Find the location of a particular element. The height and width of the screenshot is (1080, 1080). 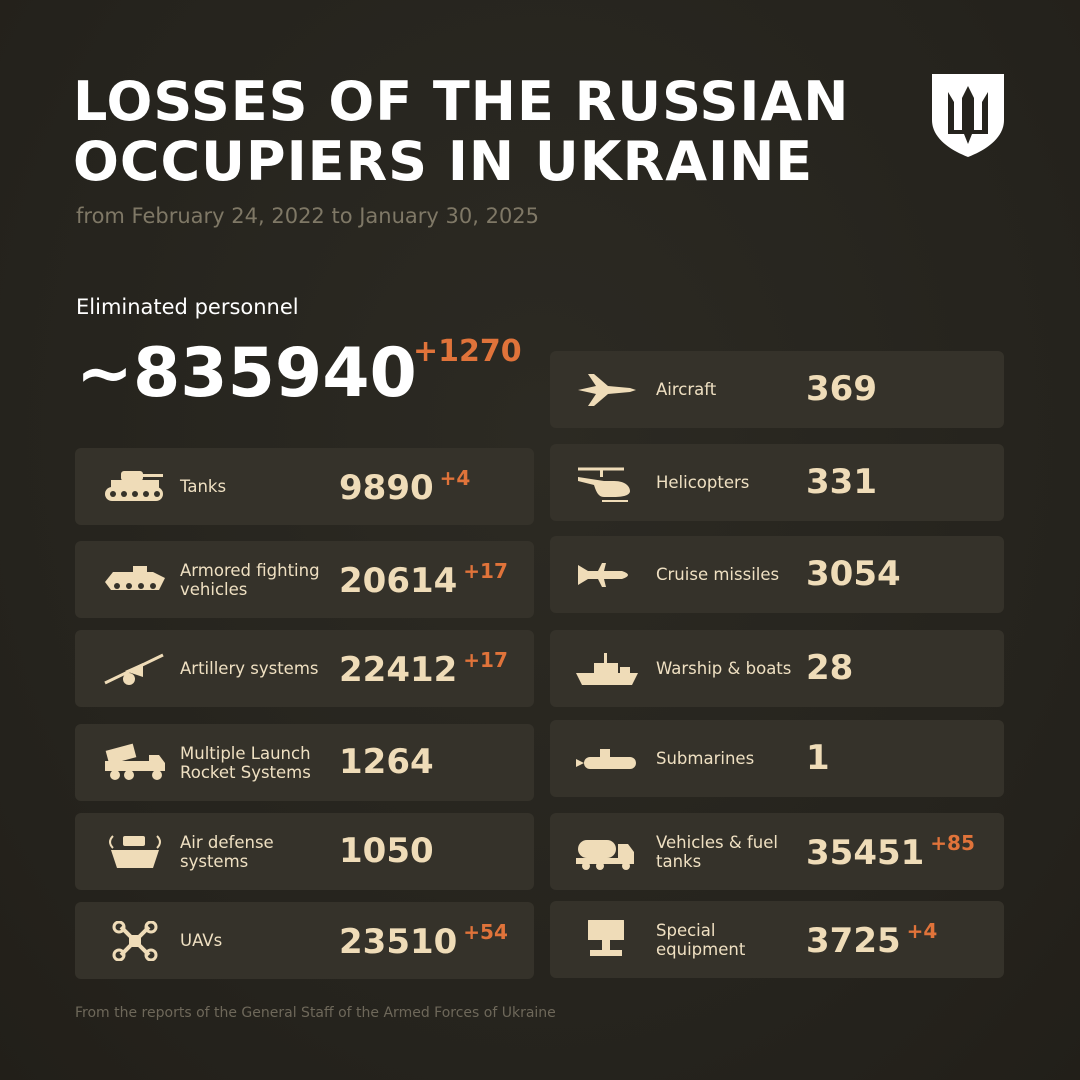

stat-card-warship: Warship & boats 28 is located at coordinates (777, 668).